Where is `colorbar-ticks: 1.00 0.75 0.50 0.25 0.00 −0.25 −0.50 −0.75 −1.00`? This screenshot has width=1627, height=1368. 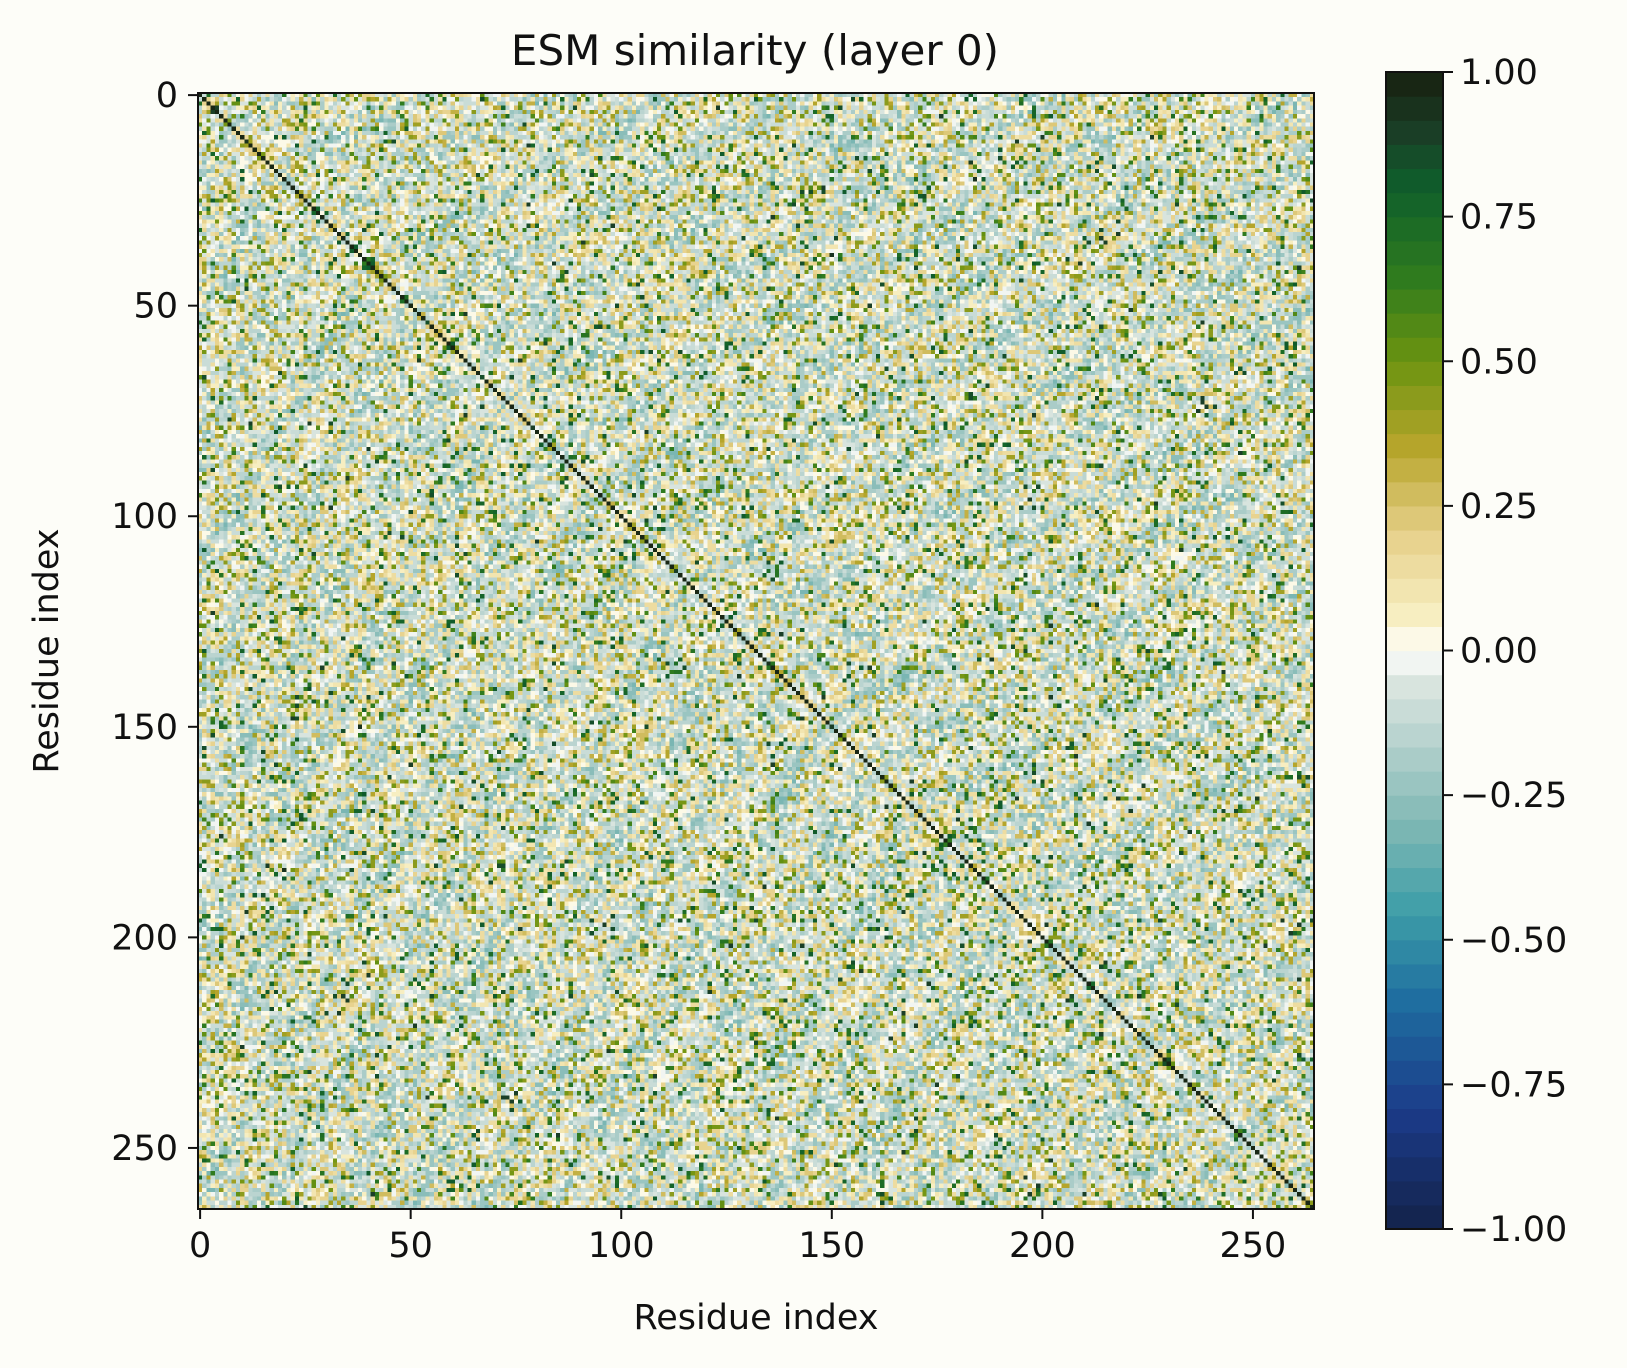 colorbar-ticks: 1.00 0.75 0.50 0.25 0.00 −0.25 −0.50 −0.75 −1.00 is located at coordinates (1505, 651).